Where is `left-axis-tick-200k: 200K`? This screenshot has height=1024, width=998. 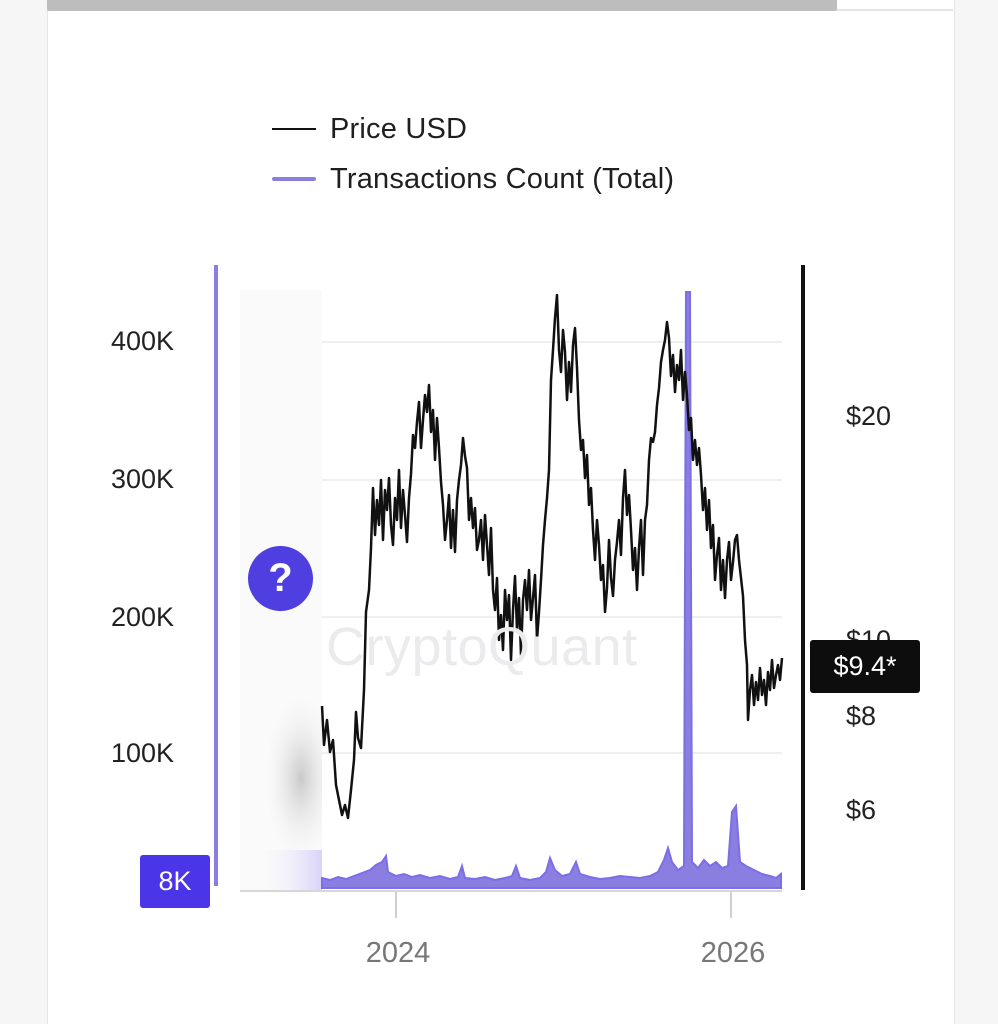 left-axis-tick-200k: 200K is located at coordinates (142, 617).